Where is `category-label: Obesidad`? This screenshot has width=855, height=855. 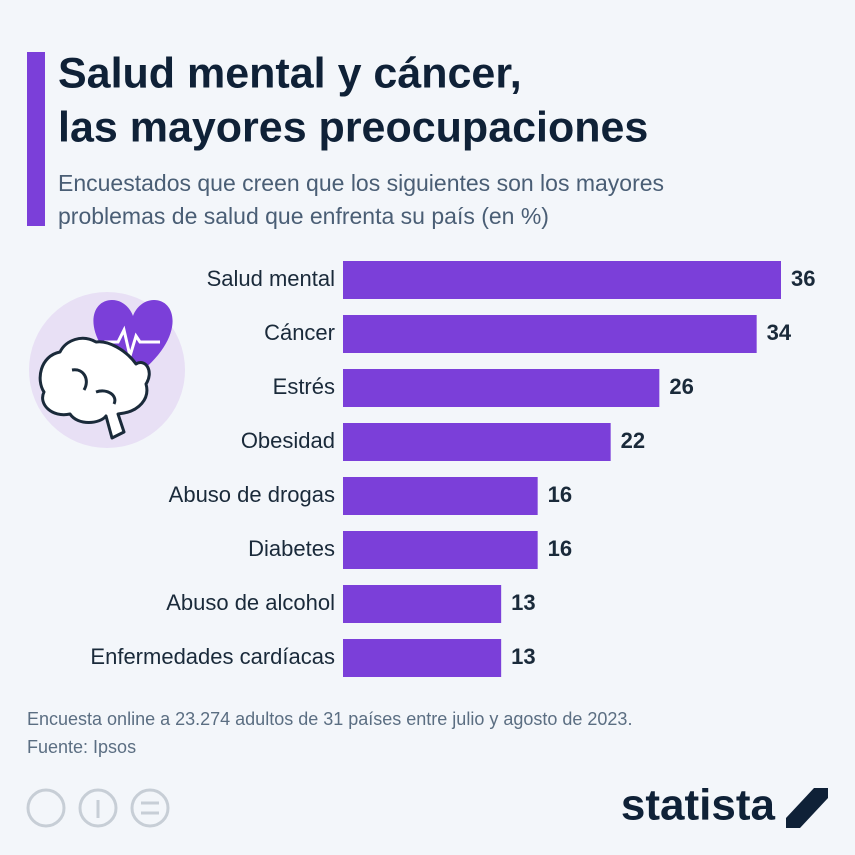
category-label: Obesidad is located at coordinates (288, 440).